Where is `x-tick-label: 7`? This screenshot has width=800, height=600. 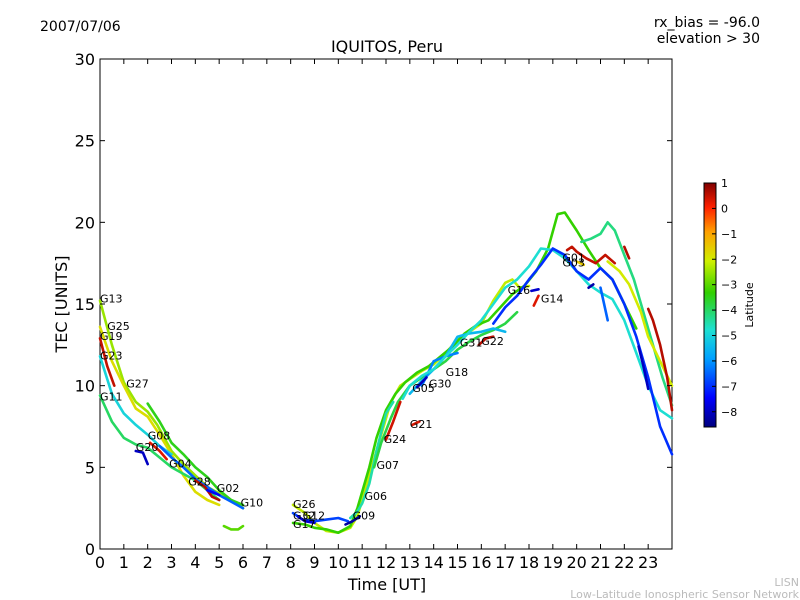
x-tick-label: 7 is located at coordinates (267, 562).